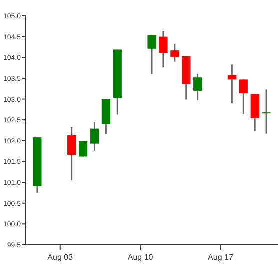 The height and width of the screenshot is (278, 278). I want to click on x-tick-label: Aug 17, so click(221, 257).